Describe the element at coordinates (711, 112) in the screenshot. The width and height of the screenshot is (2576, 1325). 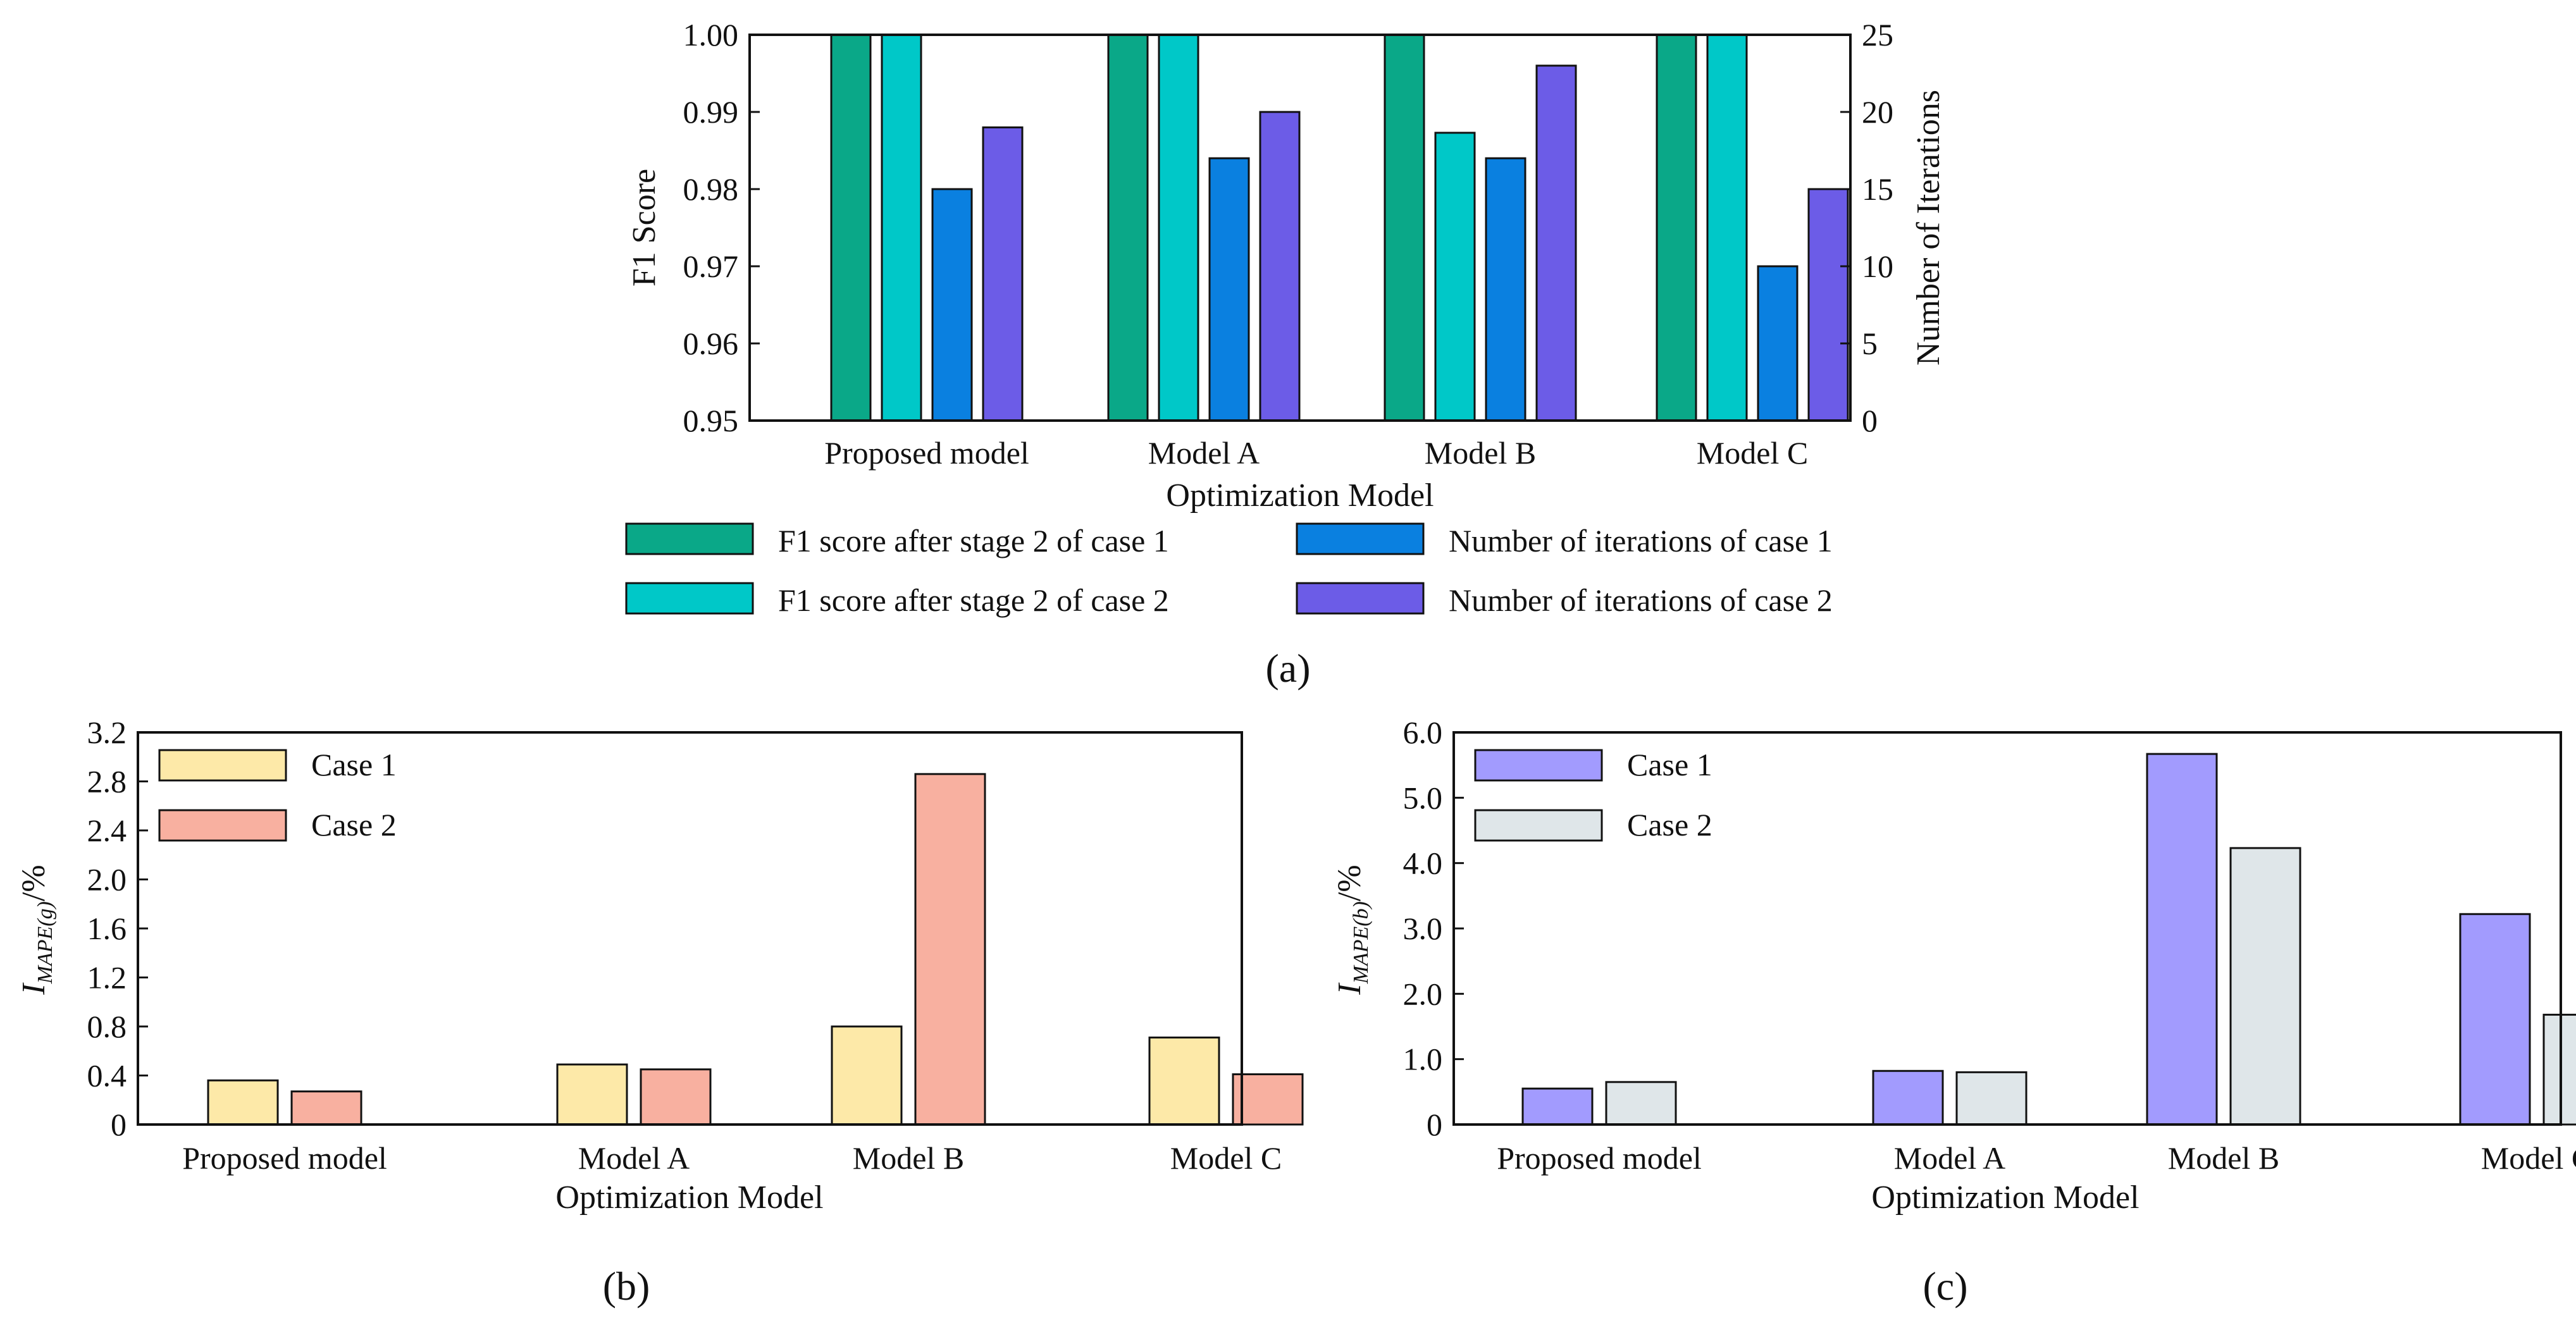
I see `a-ytick-label: 0.99` at that location.